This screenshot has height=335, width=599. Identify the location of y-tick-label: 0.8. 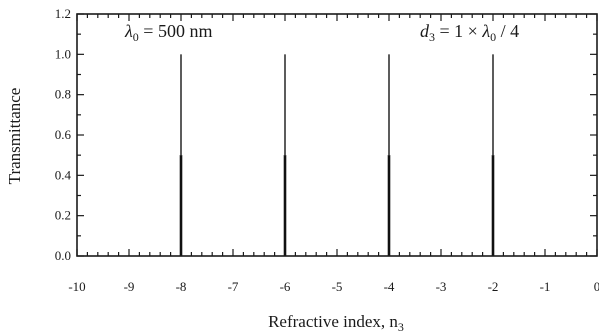
(63, 94).